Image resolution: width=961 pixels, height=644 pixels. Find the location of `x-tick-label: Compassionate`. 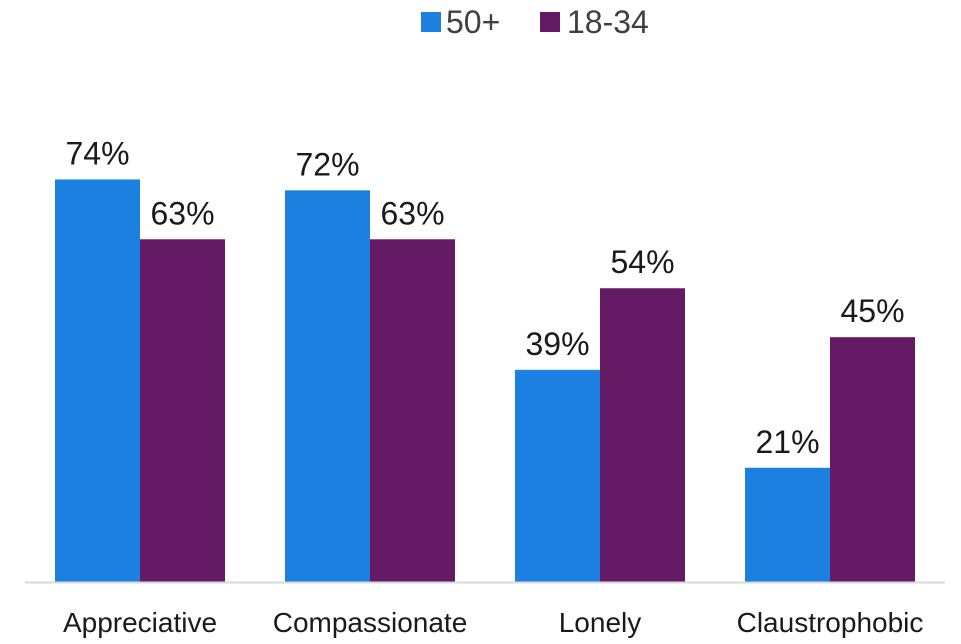

x-tick-label: Compassionate is located at coordinates (370, 622).